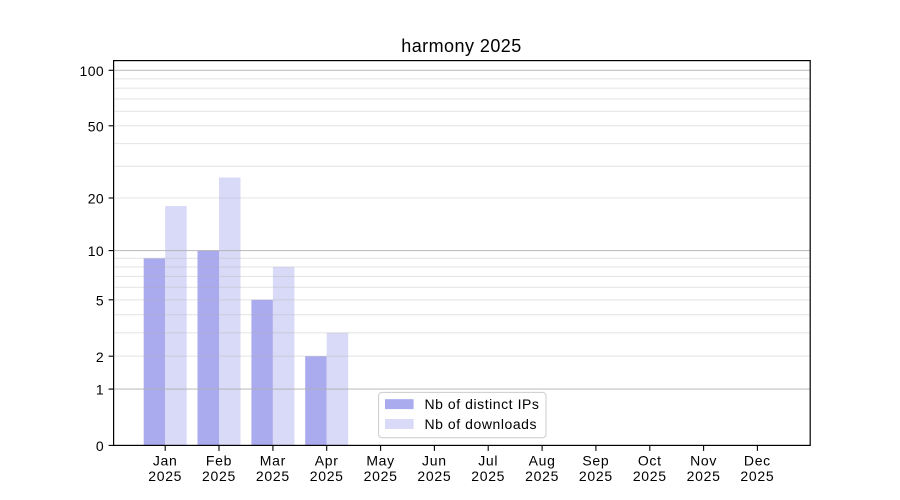 The height and width of the screenshot is (500, 900). Describe the element at coordinates (100, 300) in the screenshot. I see `svg-text: 5` at that location.